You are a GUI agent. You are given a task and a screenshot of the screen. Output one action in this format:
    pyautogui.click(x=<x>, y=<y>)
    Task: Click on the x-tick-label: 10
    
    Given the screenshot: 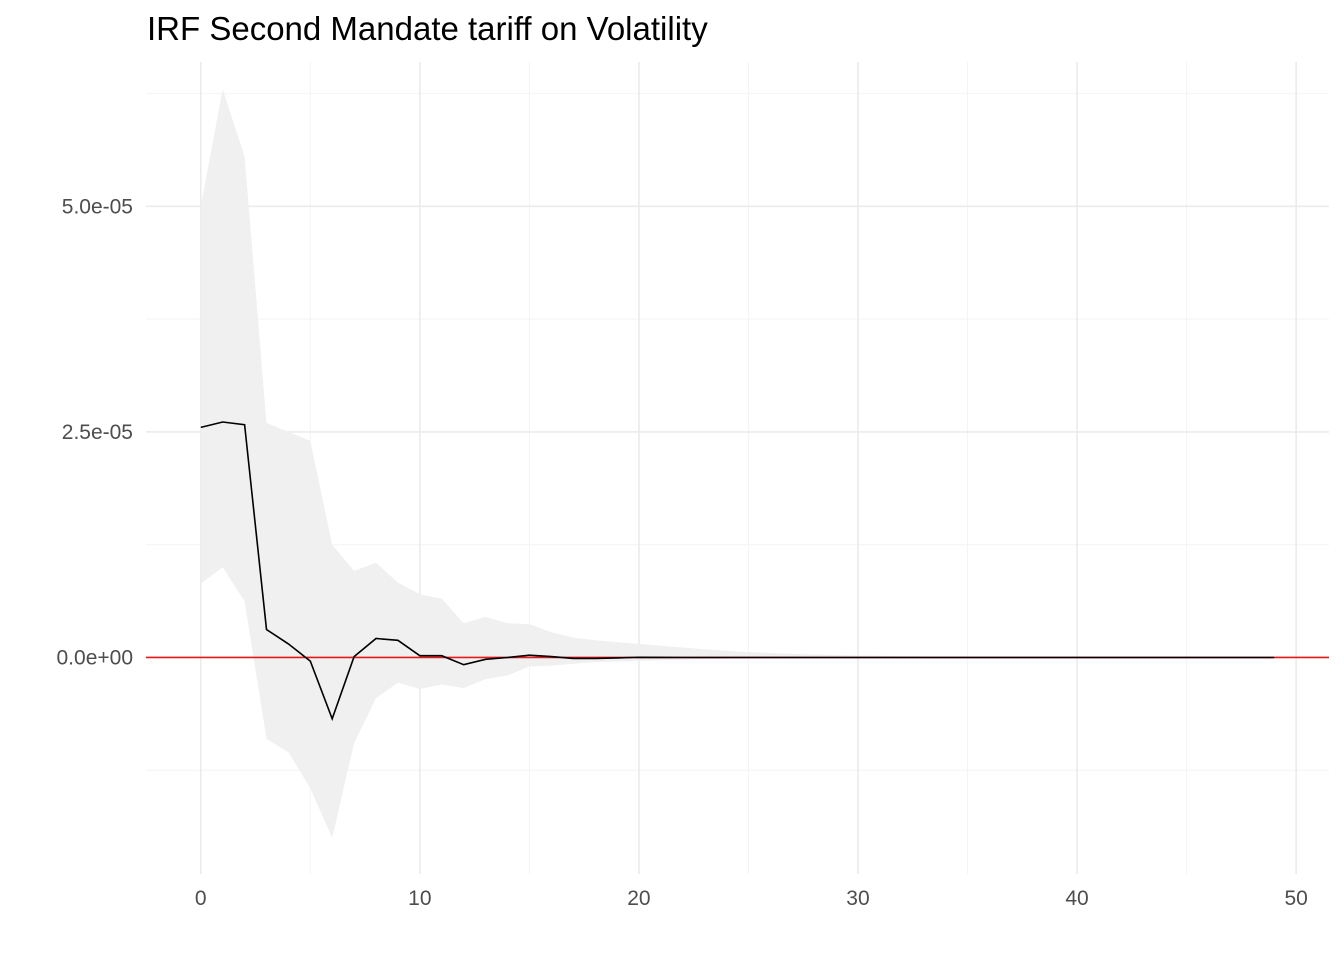 What is the action you would take?
    pyautogui.click(x=419, y=898)
    